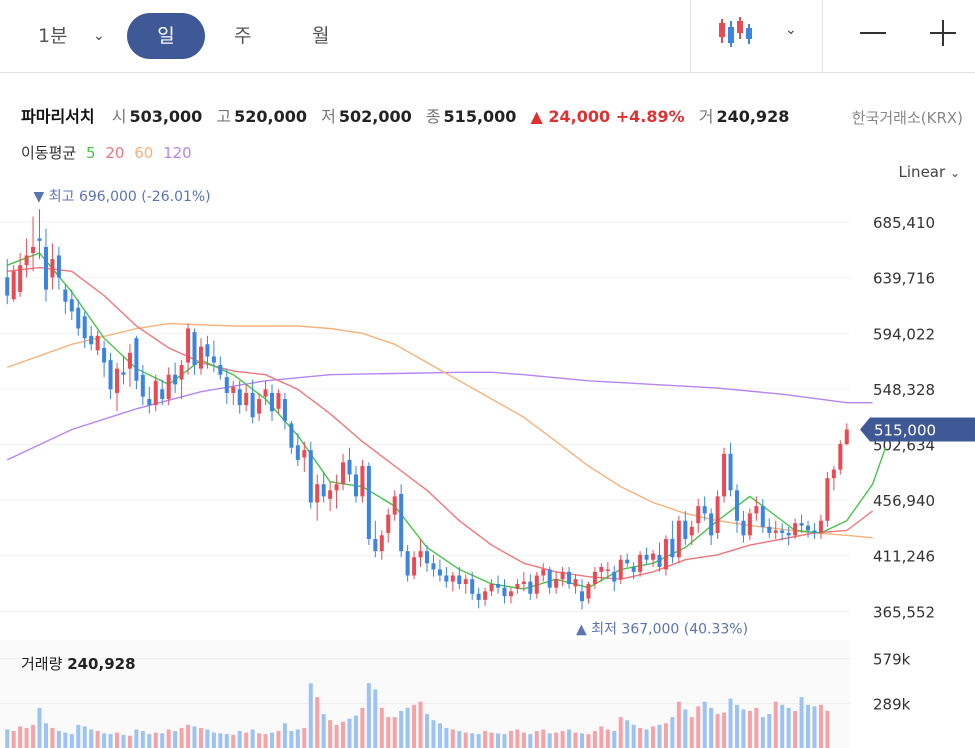  What do you see at coordinates (929, 172) in the screenshot?
I see `scale-selector: Linear ⌄` at bounding box center [929, 172].